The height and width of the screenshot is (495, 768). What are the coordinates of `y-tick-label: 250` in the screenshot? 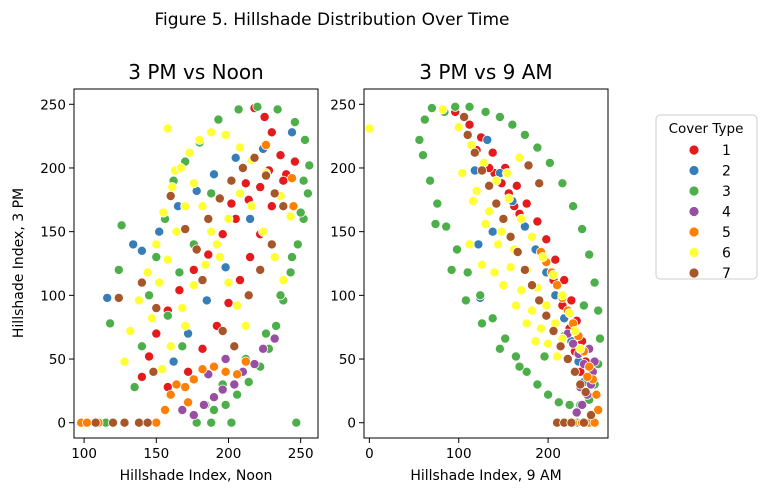 It's located at (343, 105).